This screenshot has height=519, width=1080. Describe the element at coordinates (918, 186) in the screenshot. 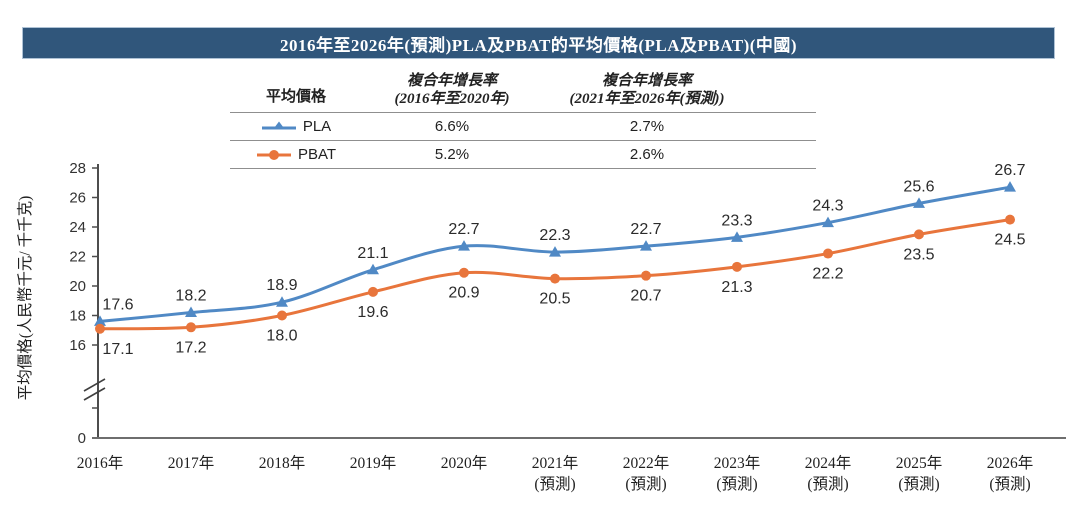

I see `data-label-pla: 25.6` at that location.